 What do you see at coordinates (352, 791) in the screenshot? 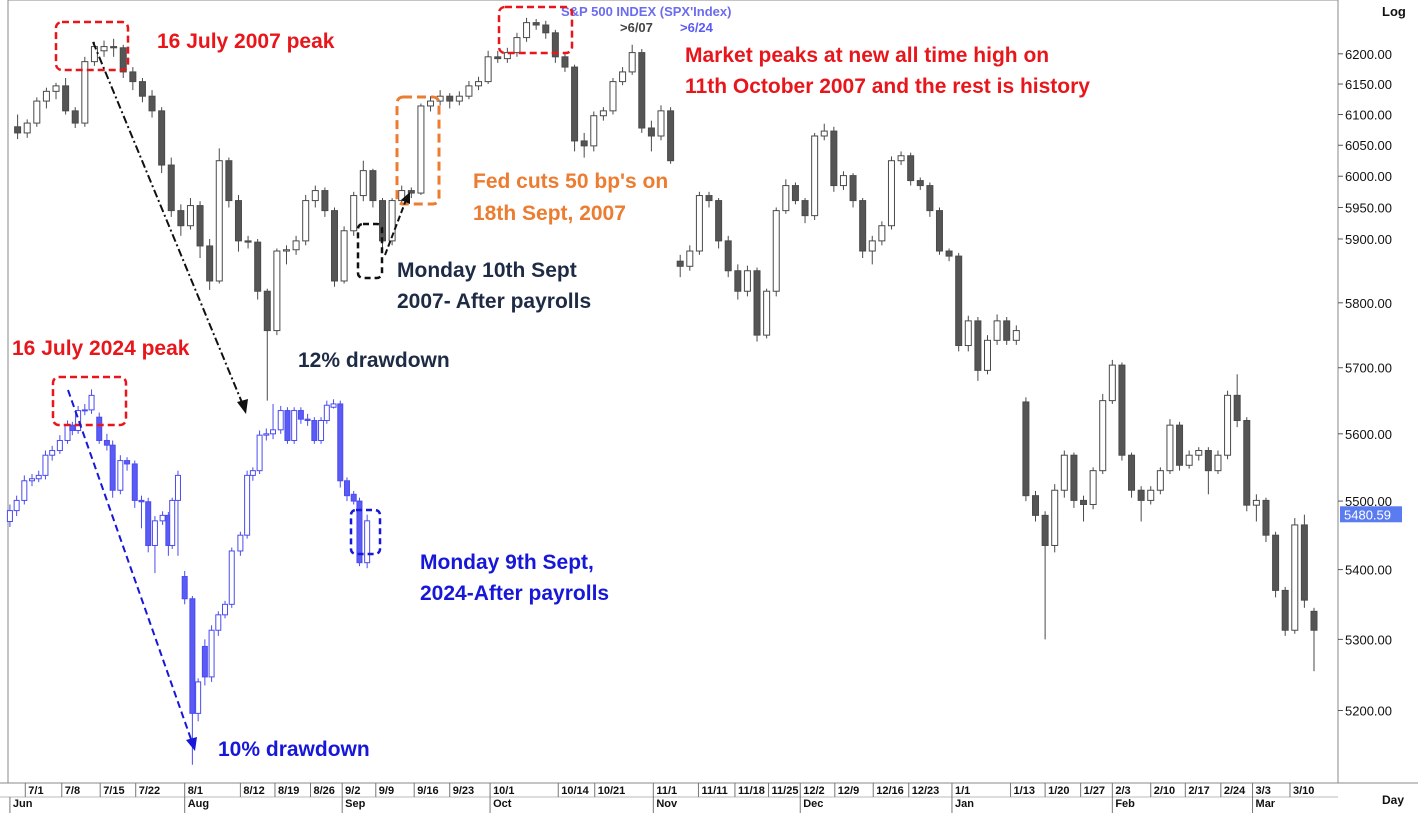
I see `x-tick-label: 9/2` at bounding box center [352, 791].